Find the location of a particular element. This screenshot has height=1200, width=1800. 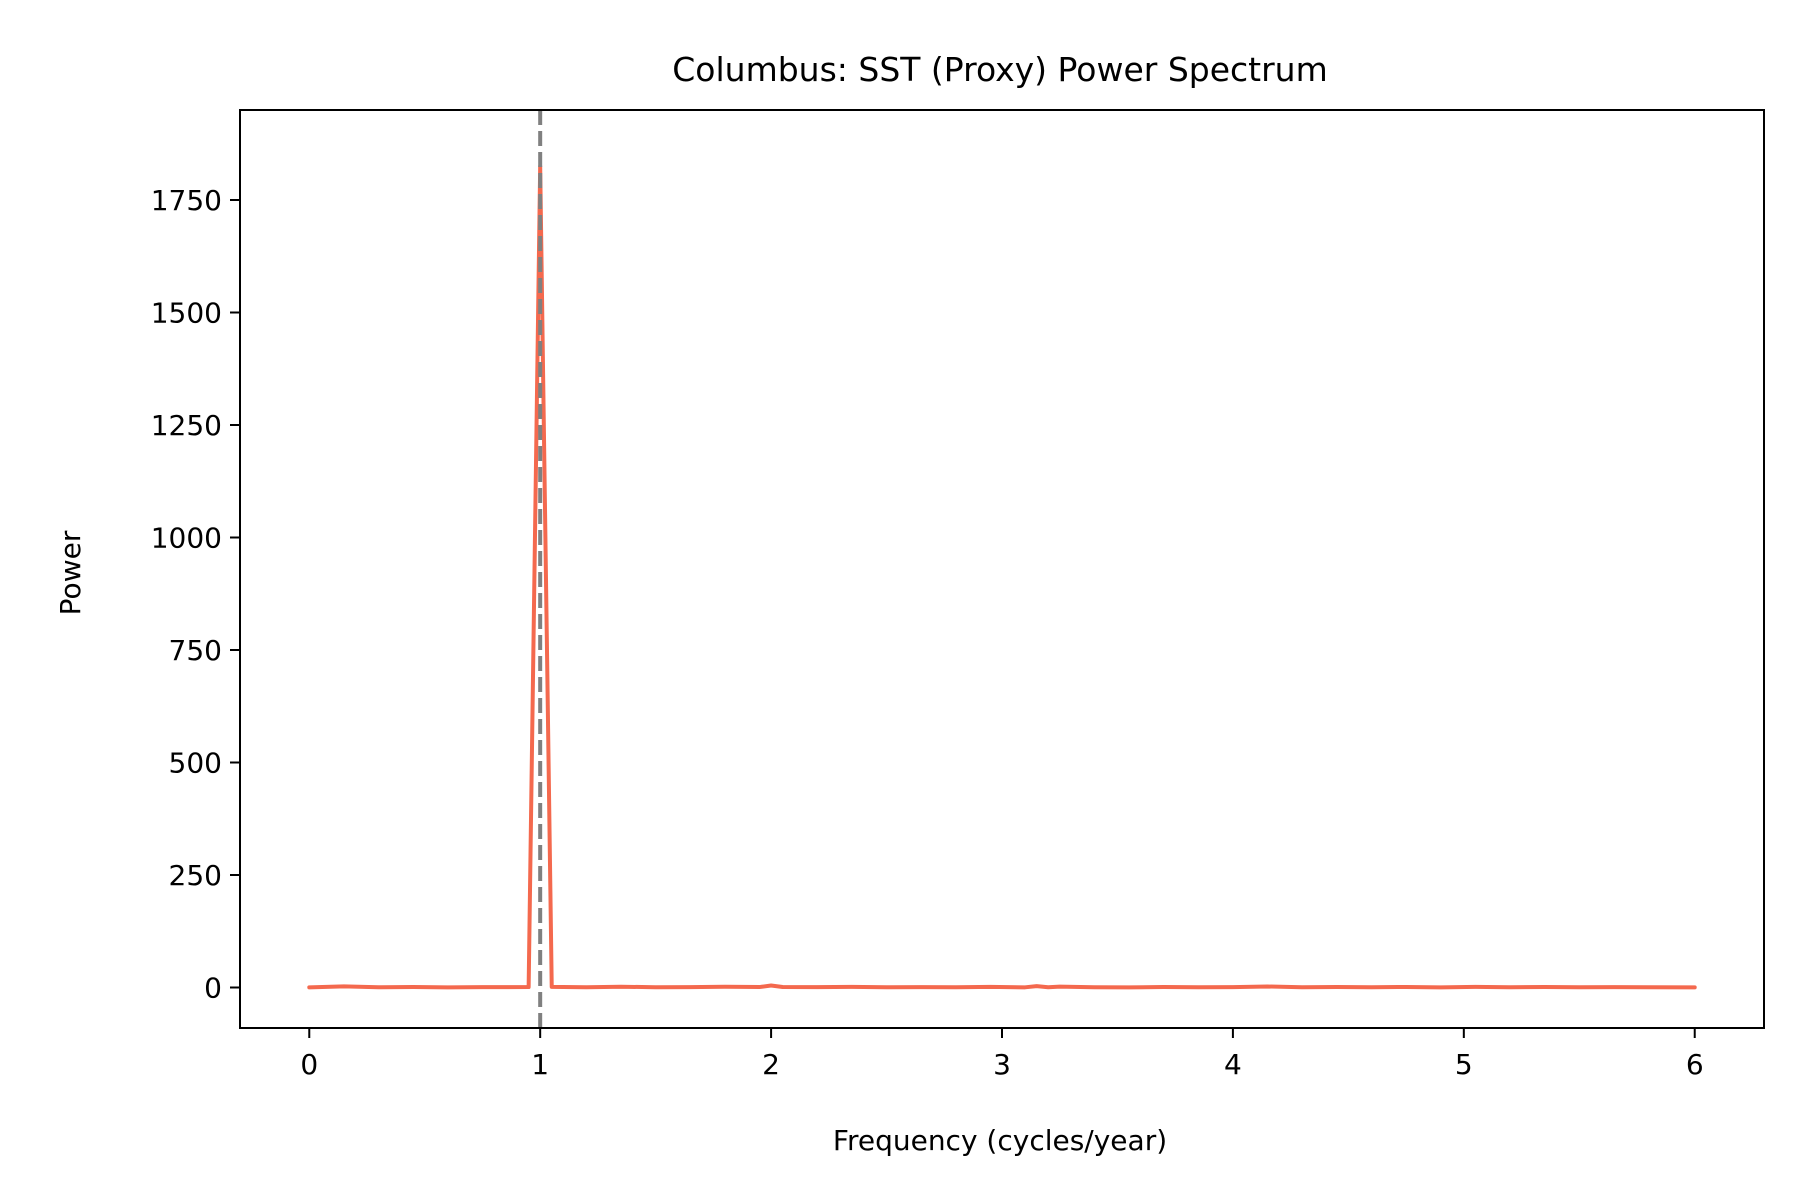

y-tick-label-1500: 1500 is located at coordinates (186, 313).